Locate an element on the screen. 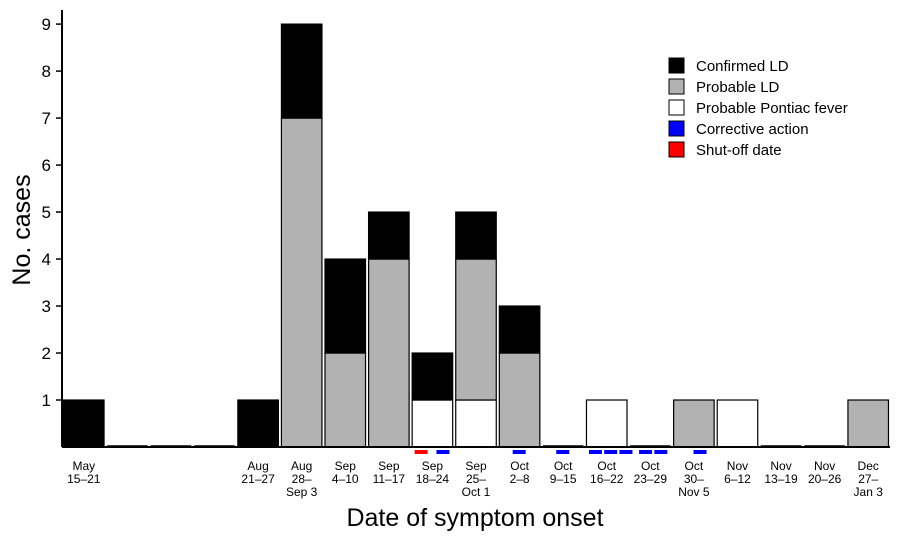 The width and height of the screenshot is (900, 536). y-tick-label: 1 is located at coordinates (46, 400).